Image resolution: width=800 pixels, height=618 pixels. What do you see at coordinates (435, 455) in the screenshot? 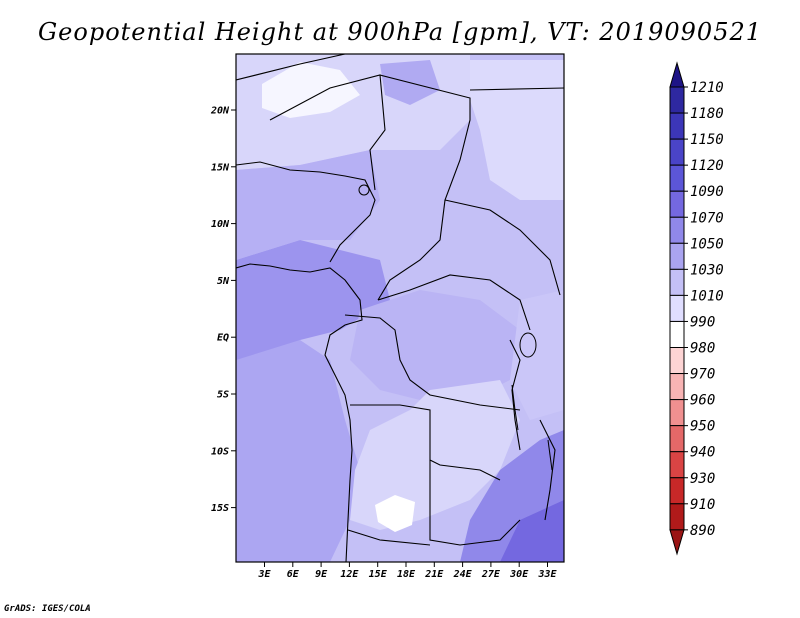
I see `field-southern-plateau` at bounding box center [435, 455].